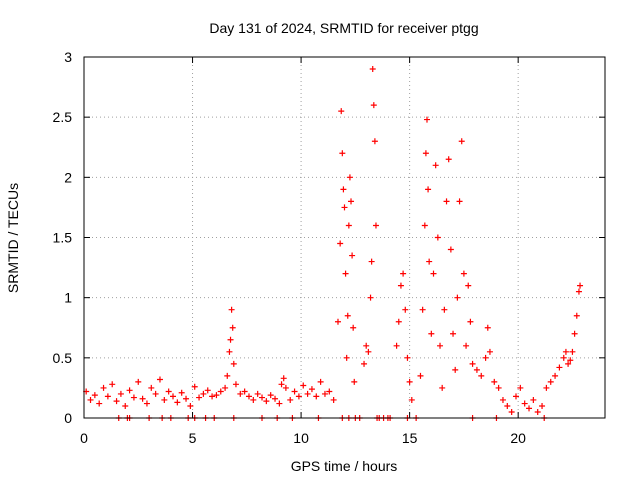 The height and width of the screenshot is (480, 640). Describe the element at coordinates (193, 438) in the screenshot. I see `x-tick-label: 5` at that location.